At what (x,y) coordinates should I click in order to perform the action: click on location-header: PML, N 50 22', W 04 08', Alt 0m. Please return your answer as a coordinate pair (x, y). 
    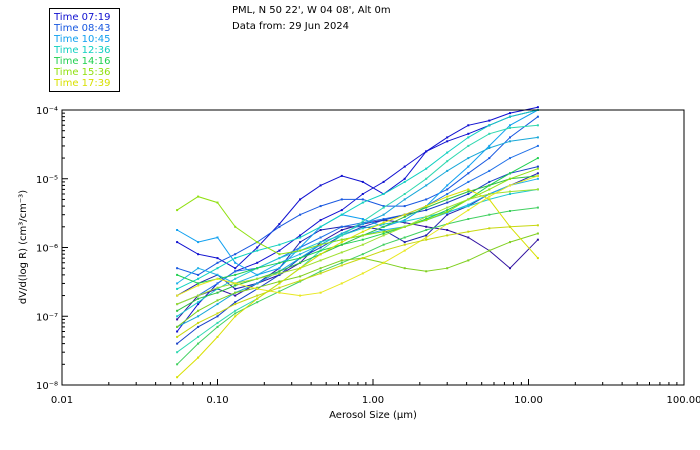
    Looking at the image, I should click on (311, 10).